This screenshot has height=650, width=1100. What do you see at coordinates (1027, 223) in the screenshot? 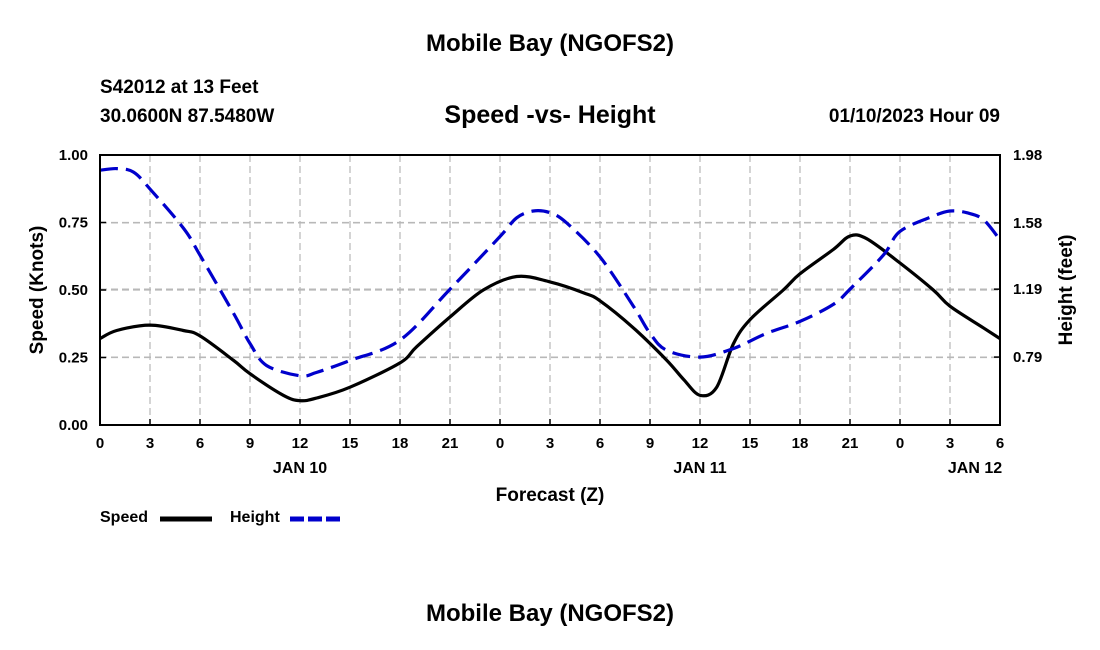
I see `y-tick-label-right: 1.58` at bounding box center [1027, 223].